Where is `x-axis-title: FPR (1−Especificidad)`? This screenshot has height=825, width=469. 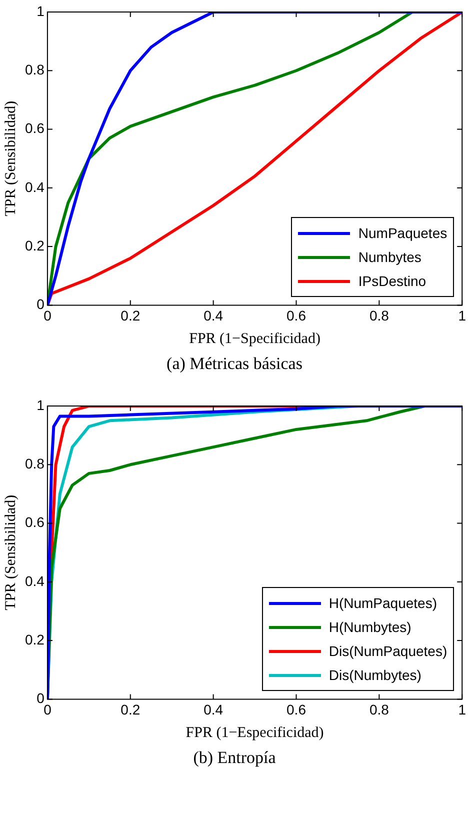
x-axis-title: FPR (1−Especificidad) is located at coordinates (255, 732).